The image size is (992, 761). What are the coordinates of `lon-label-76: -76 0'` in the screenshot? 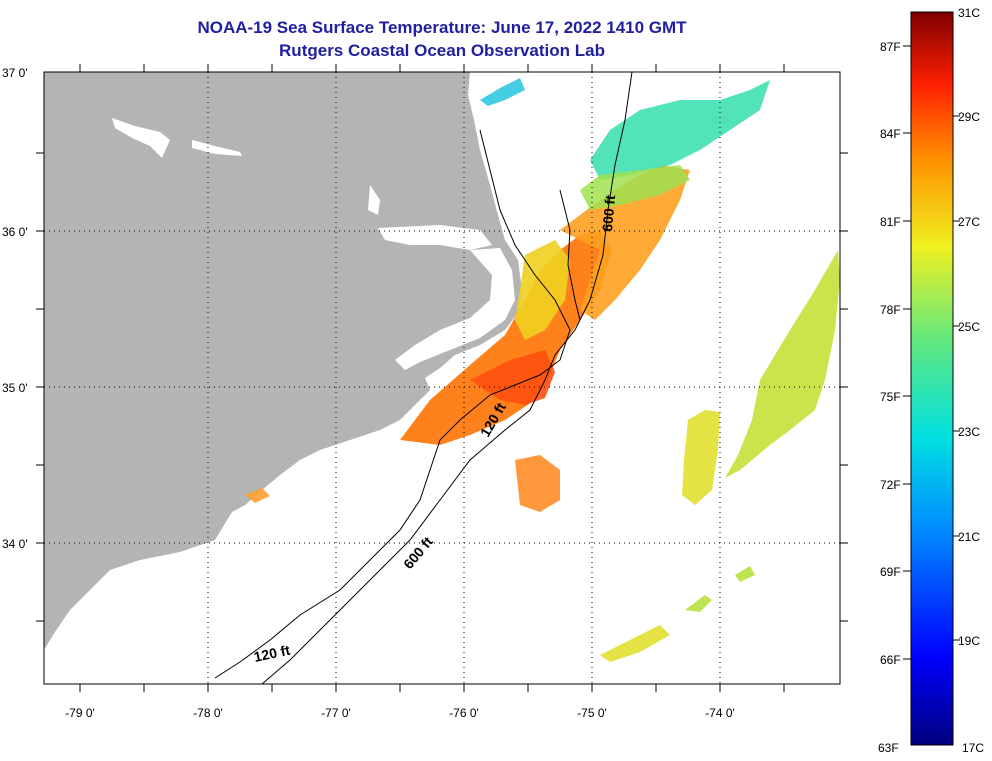 It's located at (464, 713).